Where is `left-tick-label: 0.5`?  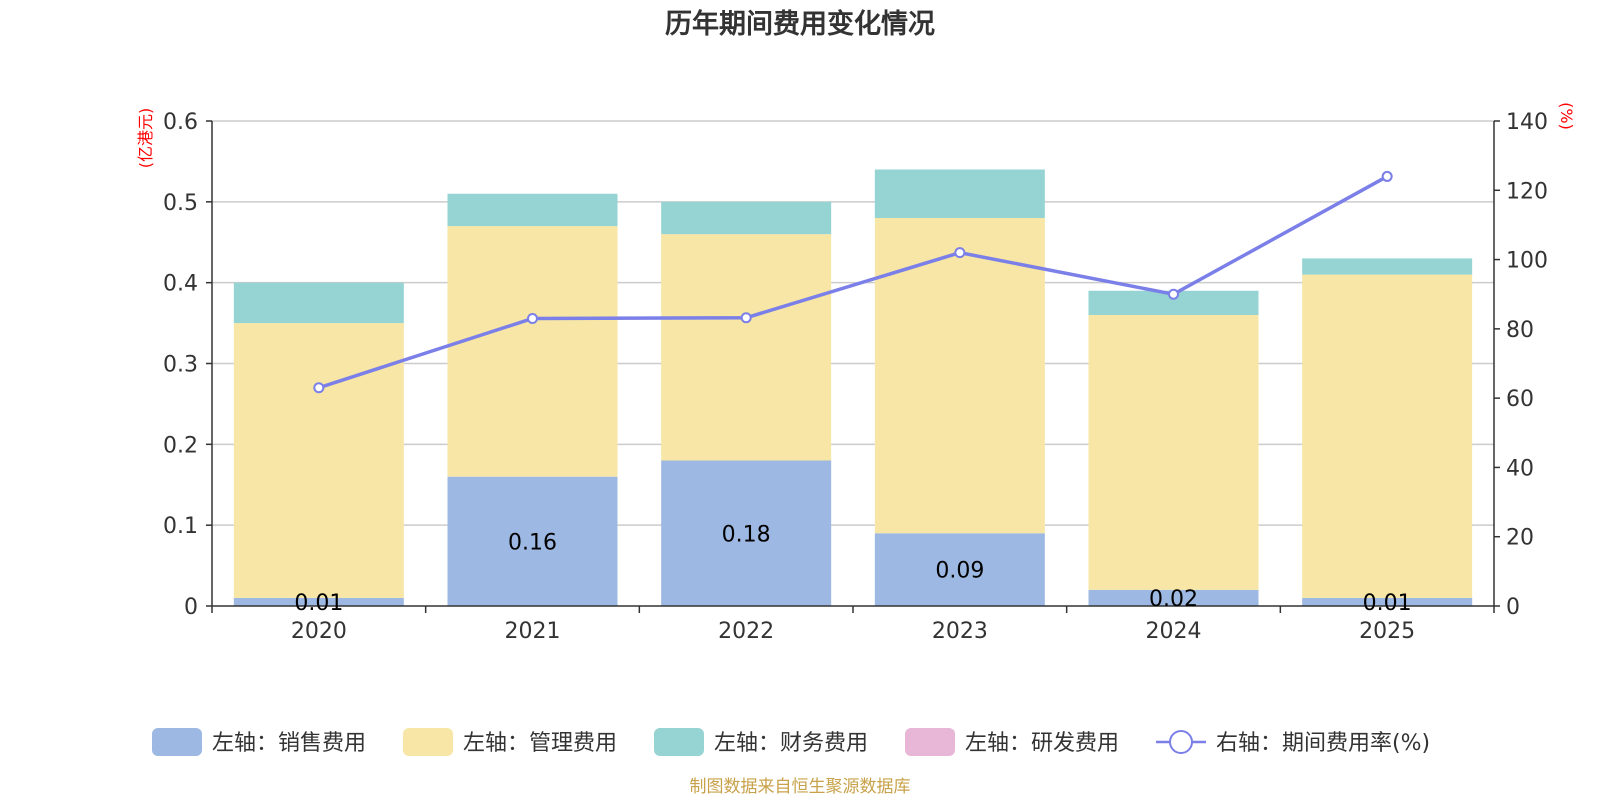 left-tick-label: 0.5 is located at coordinates (180, 203).